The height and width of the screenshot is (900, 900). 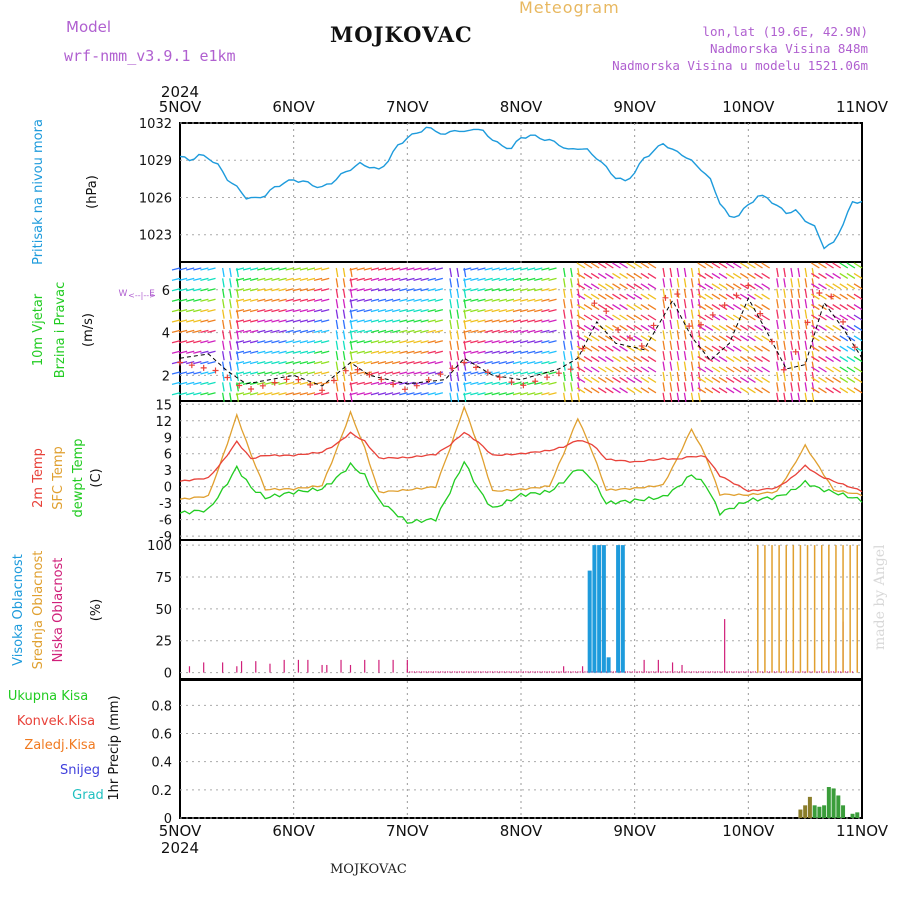 What do you see at coordinates (521, 188) in the screenshot?
I see `pressure-series-line` at bounding box center [521, 188].